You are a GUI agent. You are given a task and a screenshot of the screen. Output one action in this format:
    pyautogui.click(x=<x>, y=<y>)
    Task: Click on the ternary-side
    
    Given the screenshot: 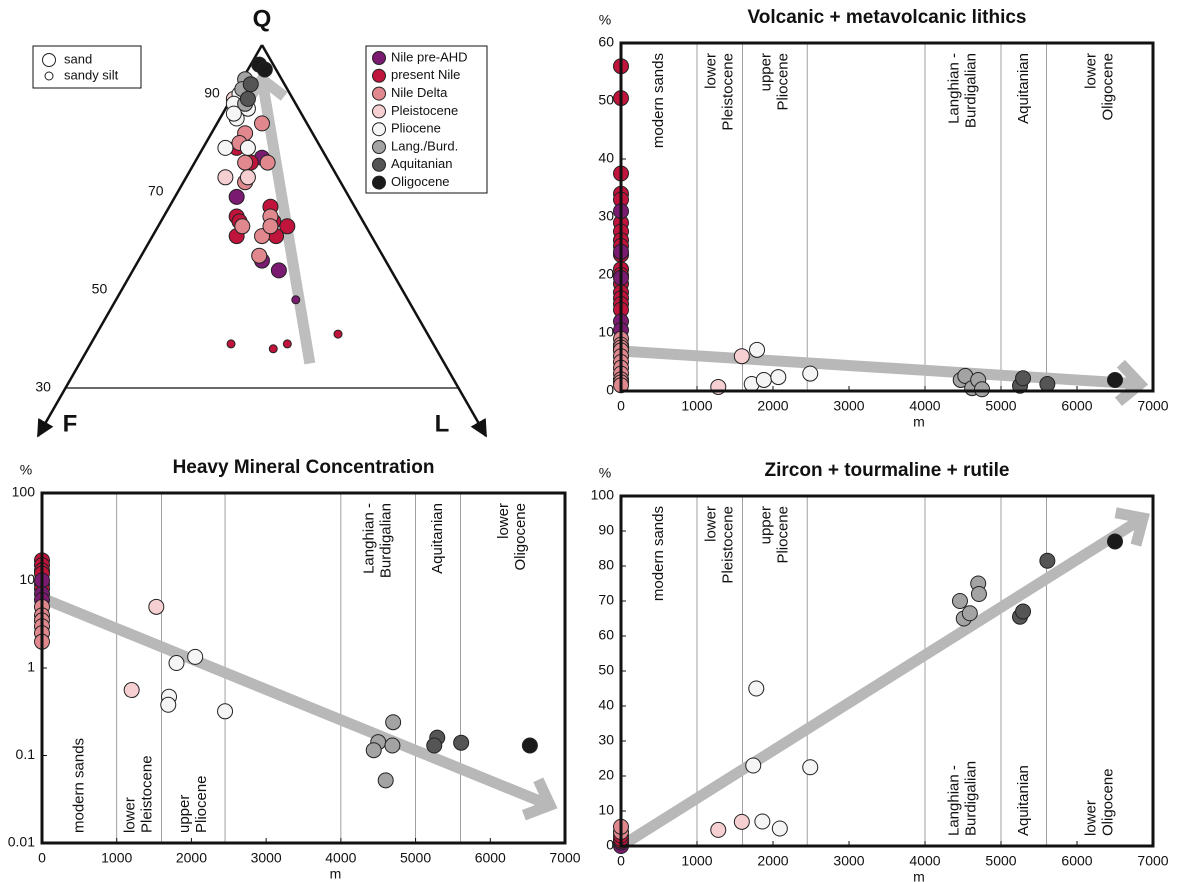 What is the action you would take?
    pyautogui.click(x=374, y=241)
    